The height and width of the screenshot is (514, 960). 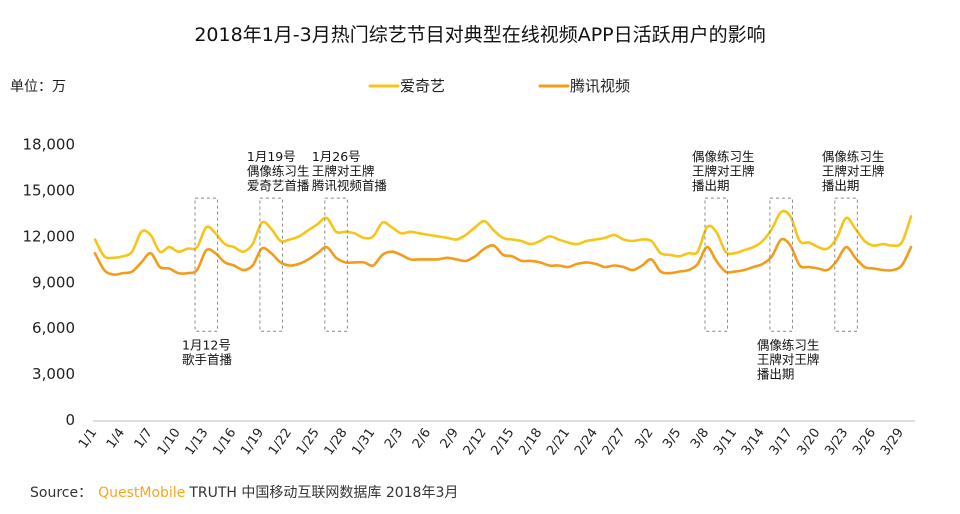 What do you see at coordinates (308, 442) in the screenshot?
I see `x-tick-label: 1/25` at bounding box center [308, 442].